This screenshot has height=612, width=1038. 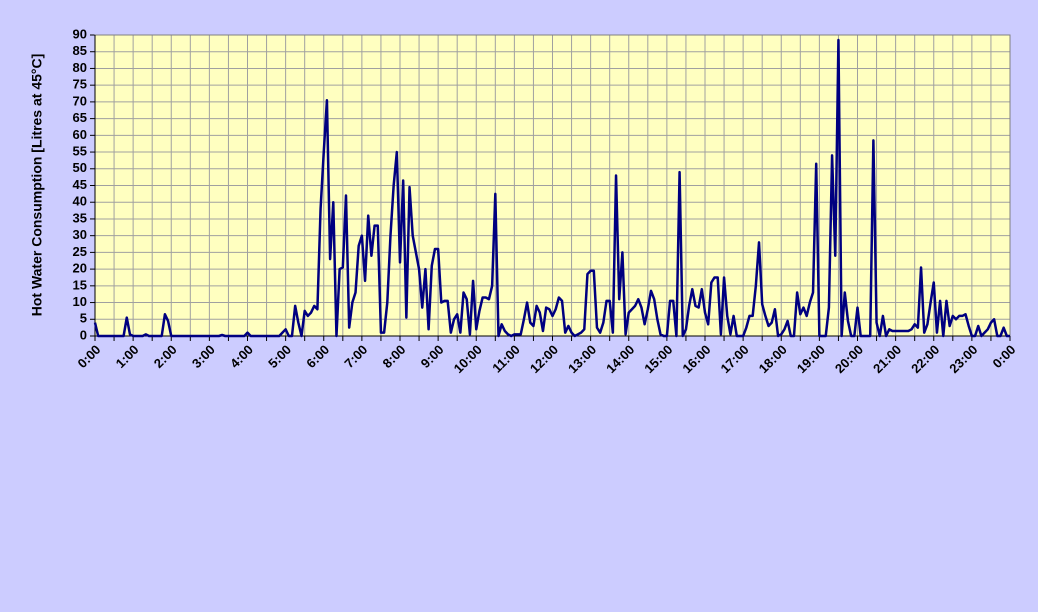 What do you see at coordinates (80, 150) in the screenshot?
I see `y-tick-label: 55` at bounding box center [80, 150].